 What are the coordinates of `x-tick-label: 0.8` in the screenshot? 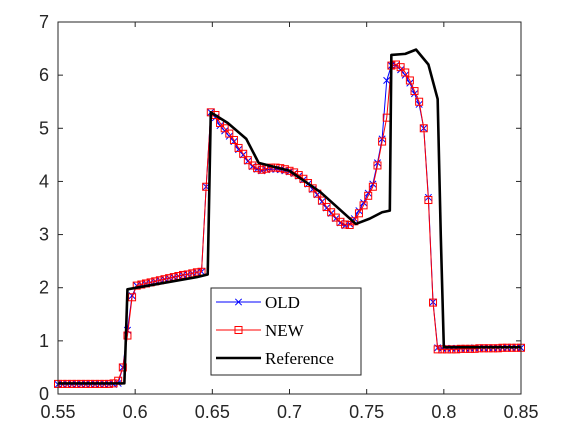 It's located at (443, 412).